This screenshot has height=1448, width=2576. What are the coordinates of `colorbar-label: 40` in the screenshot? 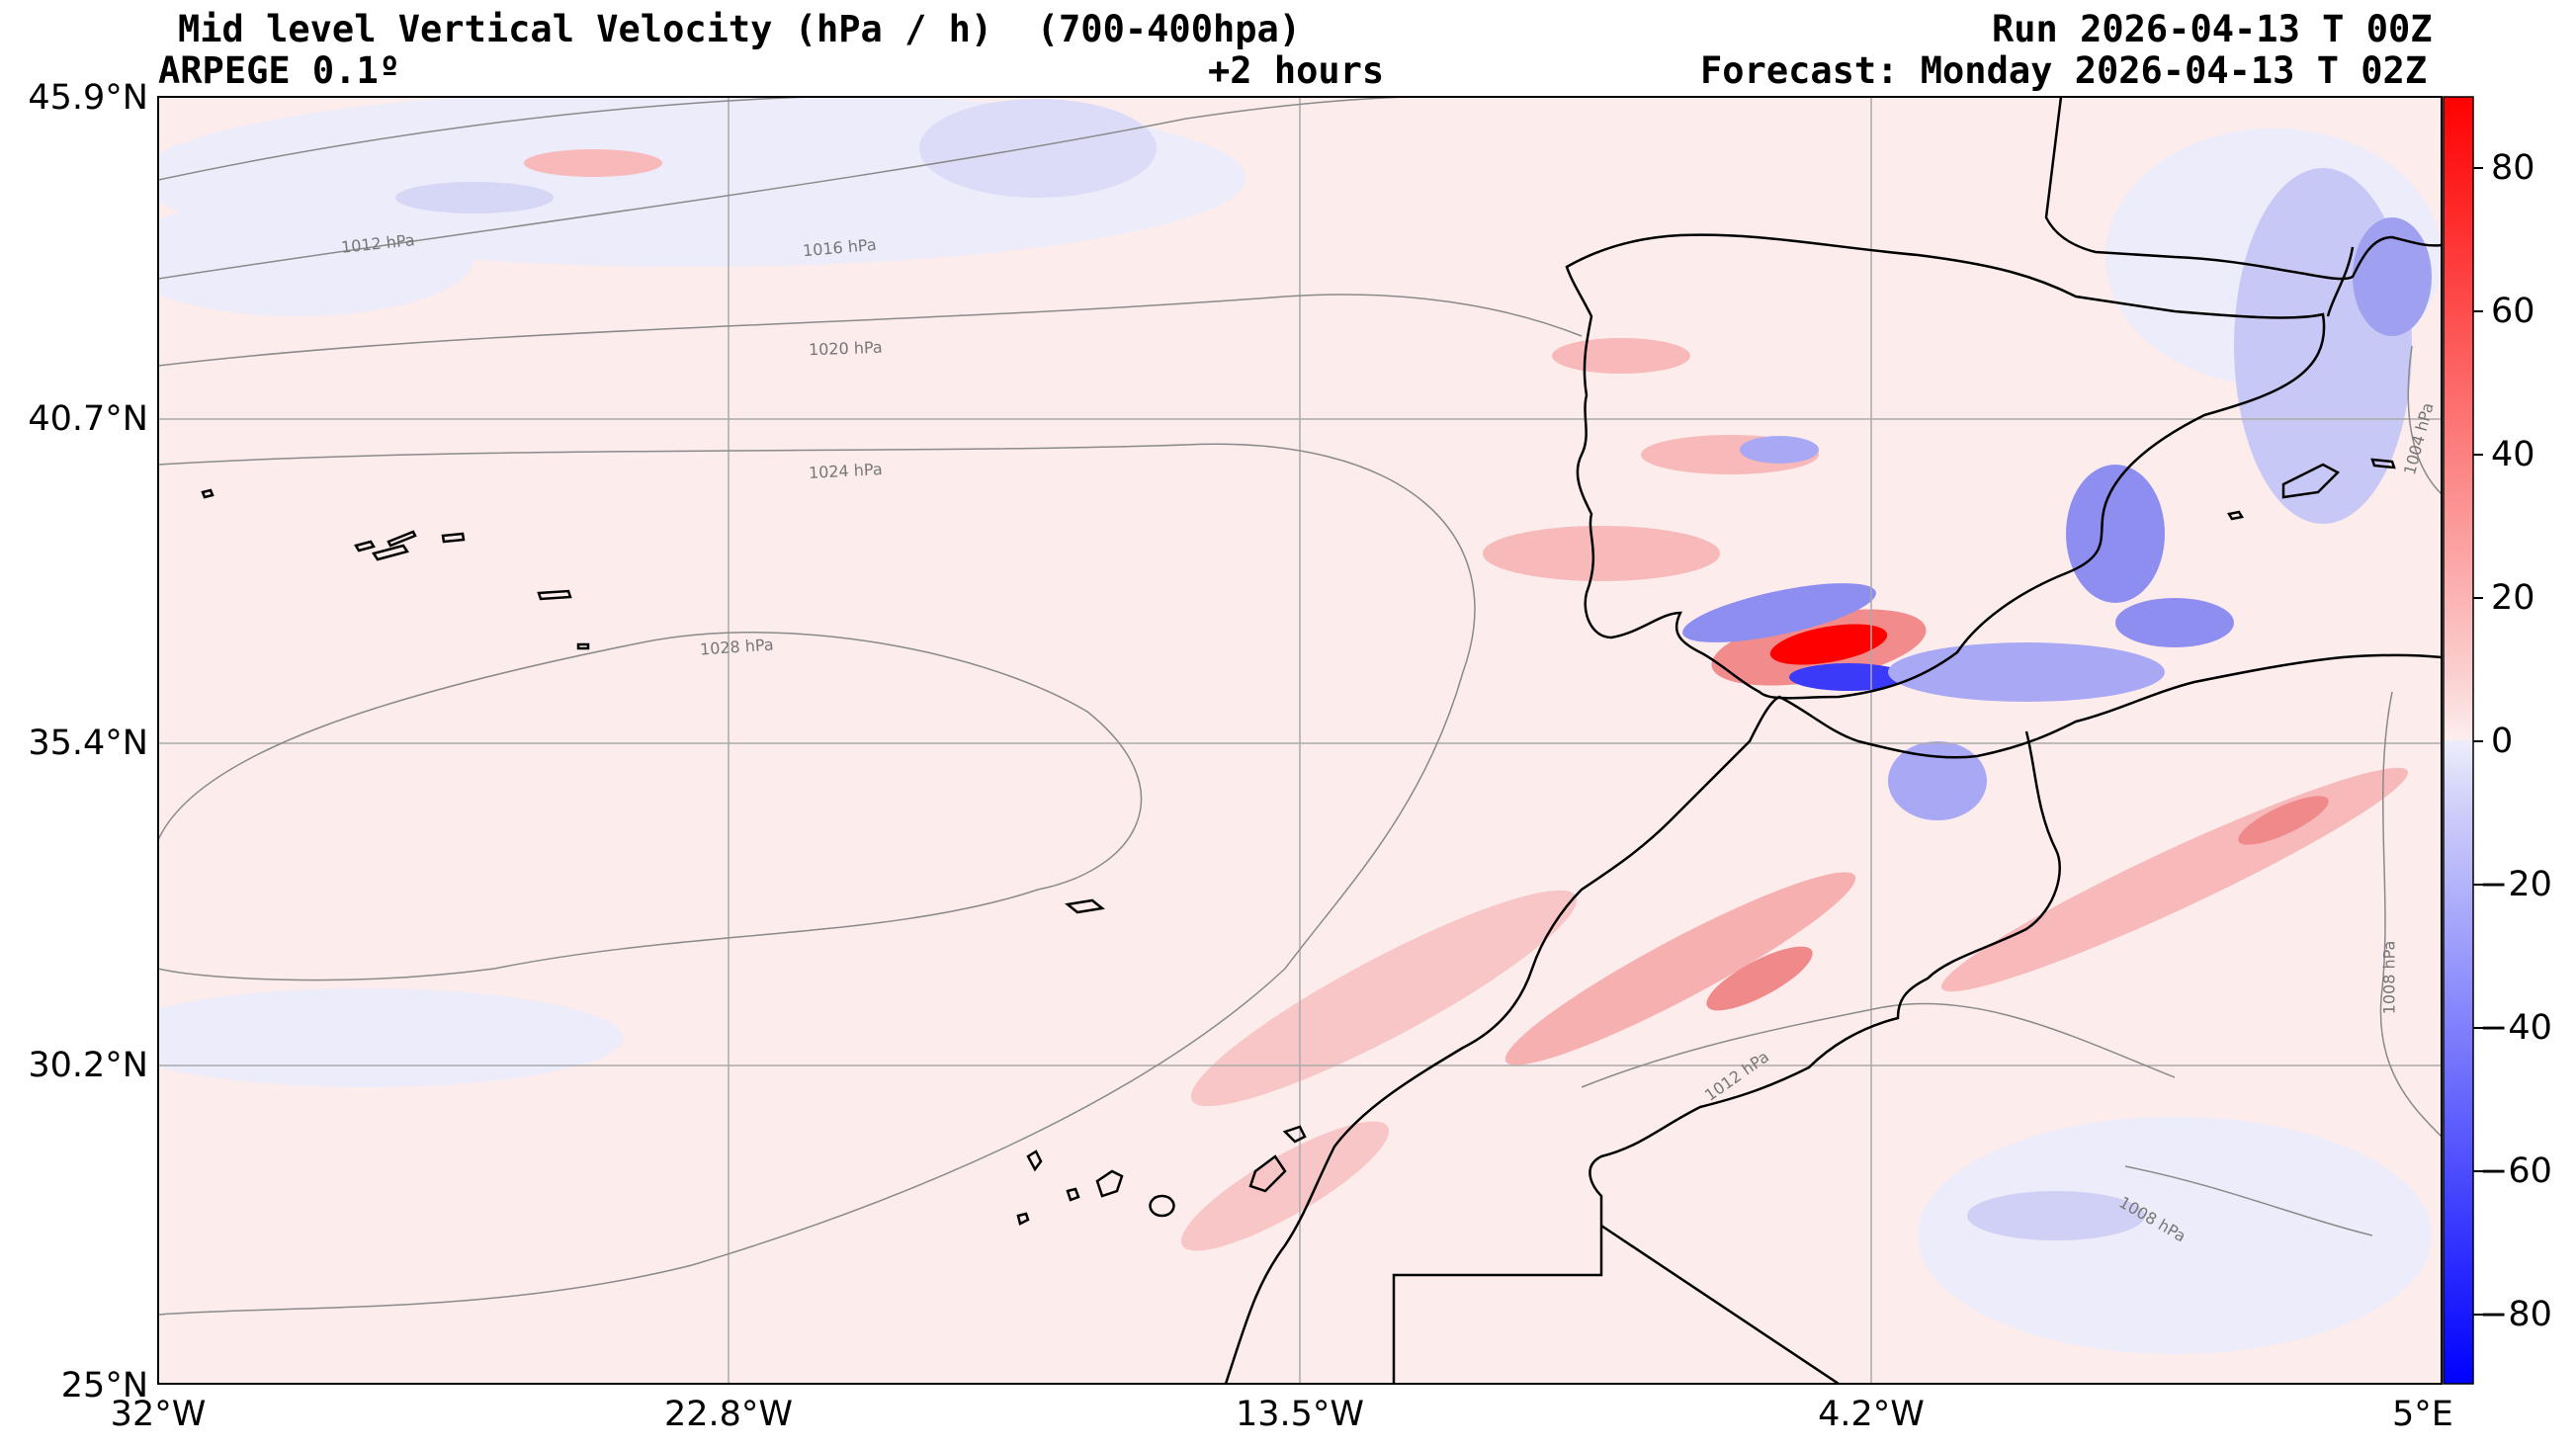 It's located at (2513, 454).